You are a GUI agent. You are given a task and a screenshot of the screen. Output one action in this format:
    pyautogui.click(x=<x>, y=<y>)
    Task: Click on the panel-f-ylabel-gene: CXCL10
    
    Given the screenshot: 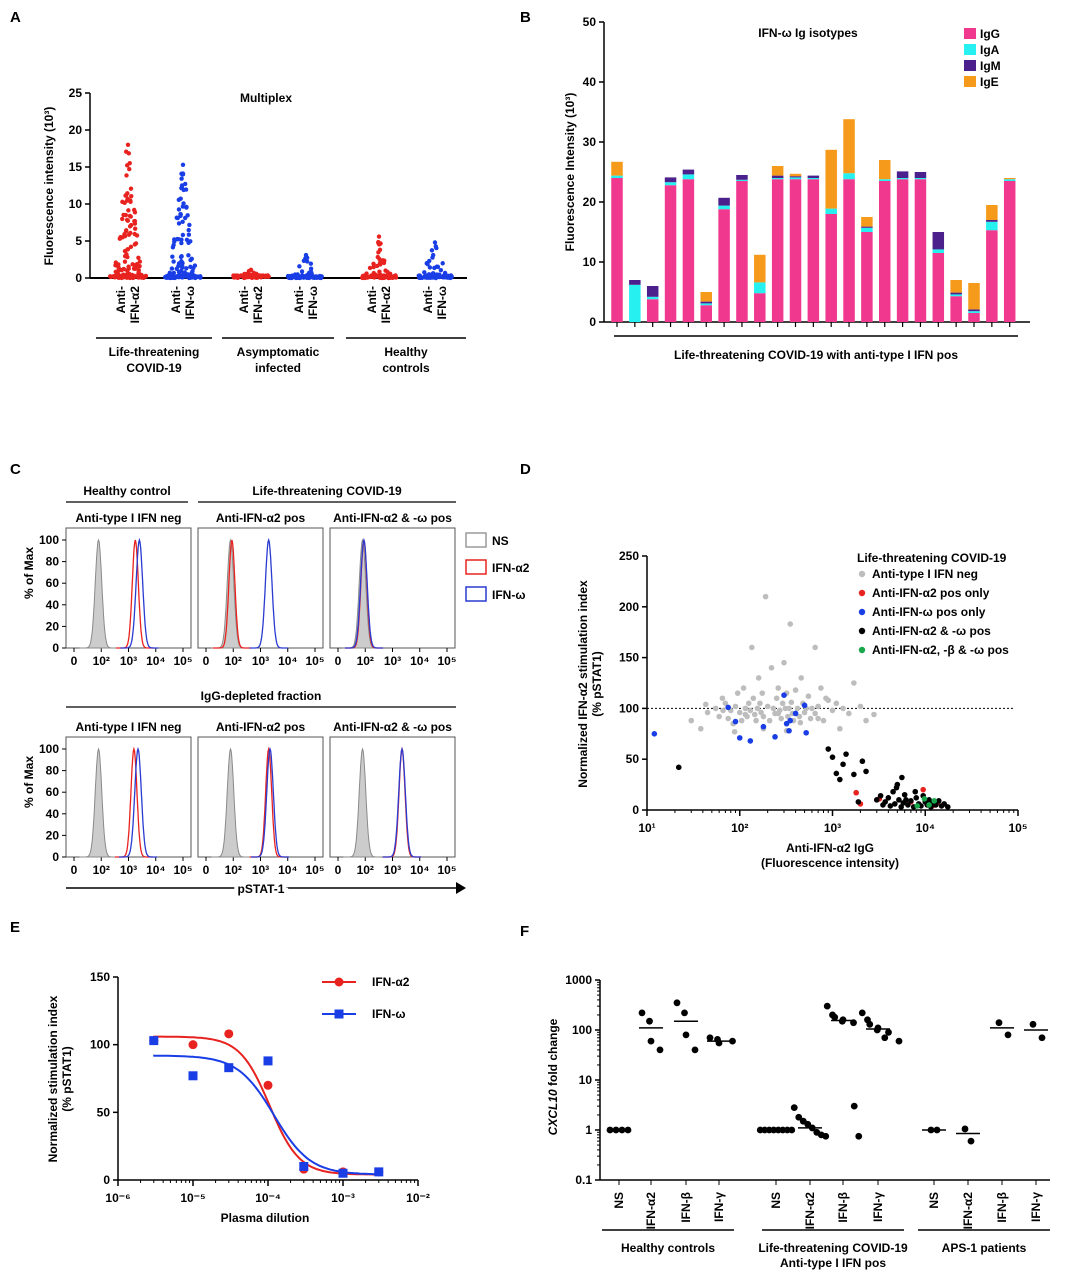 What is the action you would take?
    pyautogui.click(x=553, y=1112)
    